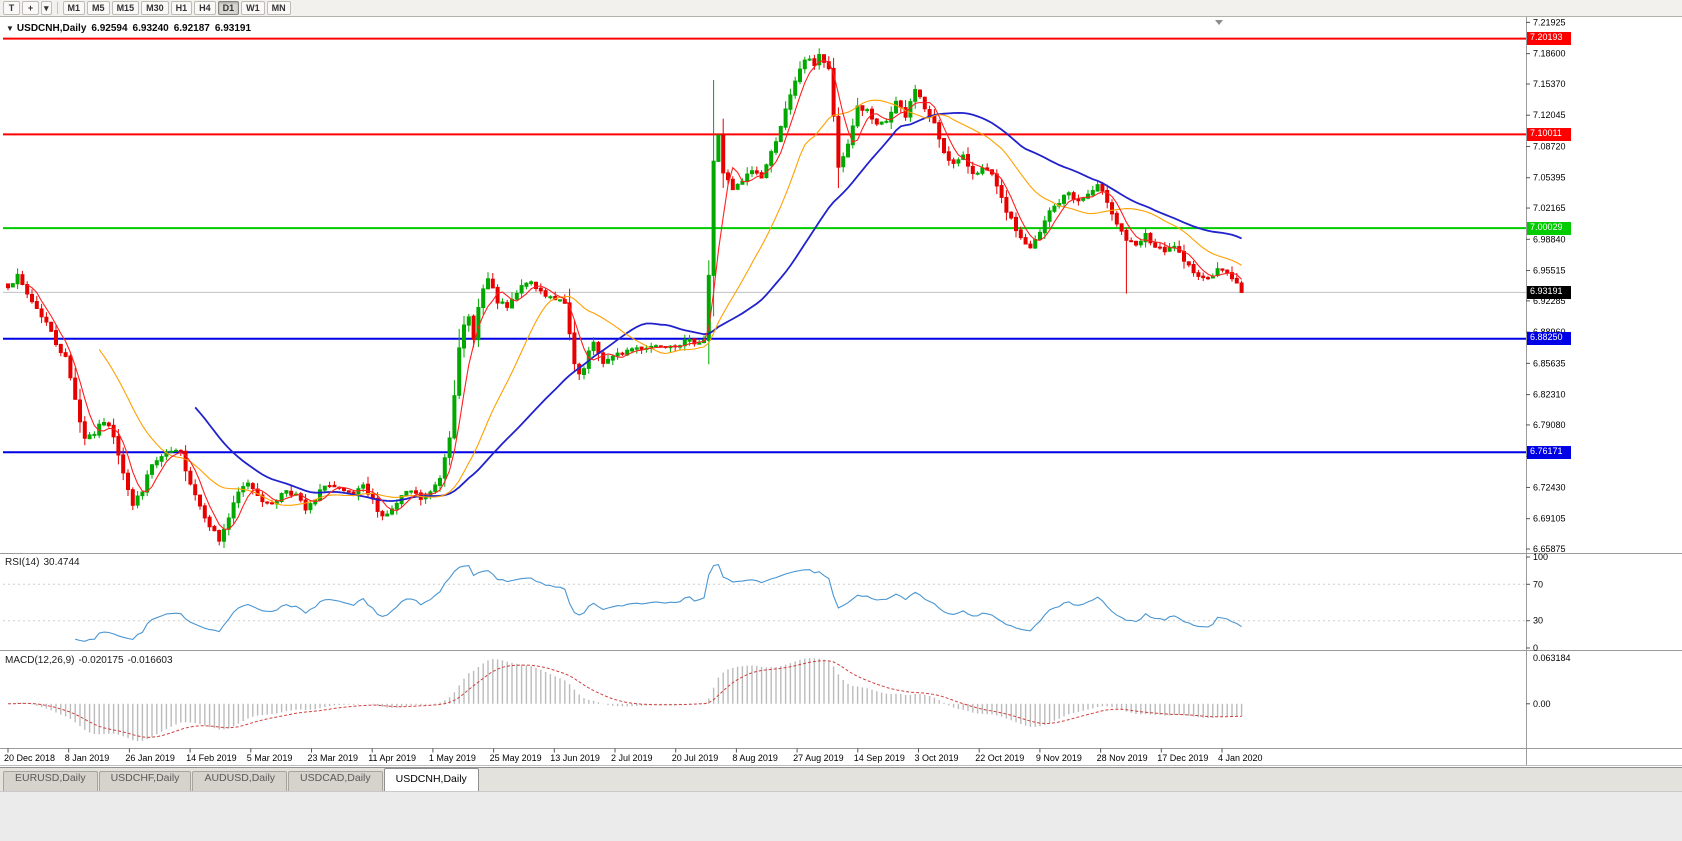 The image size is (1682, 841). What do you see at coordinates (431, 779) in the screenshot?
I see `chart-tab-usdcnh: USDCNH,Daily` at bounding box center [431, 779].